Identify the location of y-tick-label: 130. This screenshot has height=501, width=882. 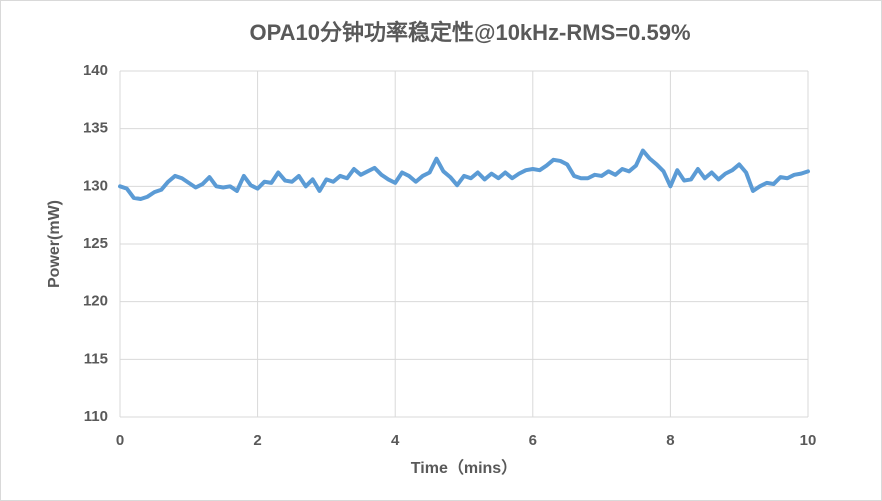
(95, 185).